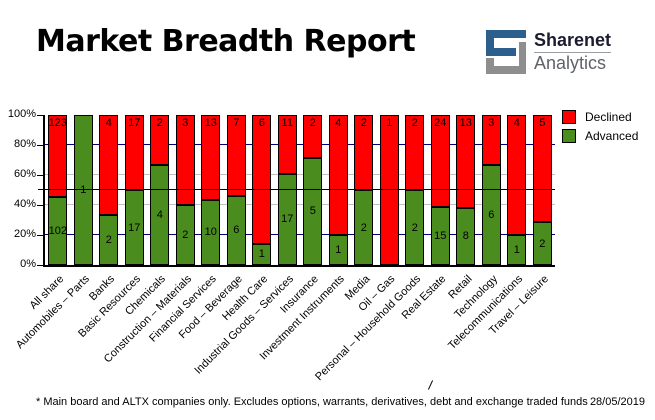  I want to click on logo-line-sharenet: Sharenet, so click(573, 40).